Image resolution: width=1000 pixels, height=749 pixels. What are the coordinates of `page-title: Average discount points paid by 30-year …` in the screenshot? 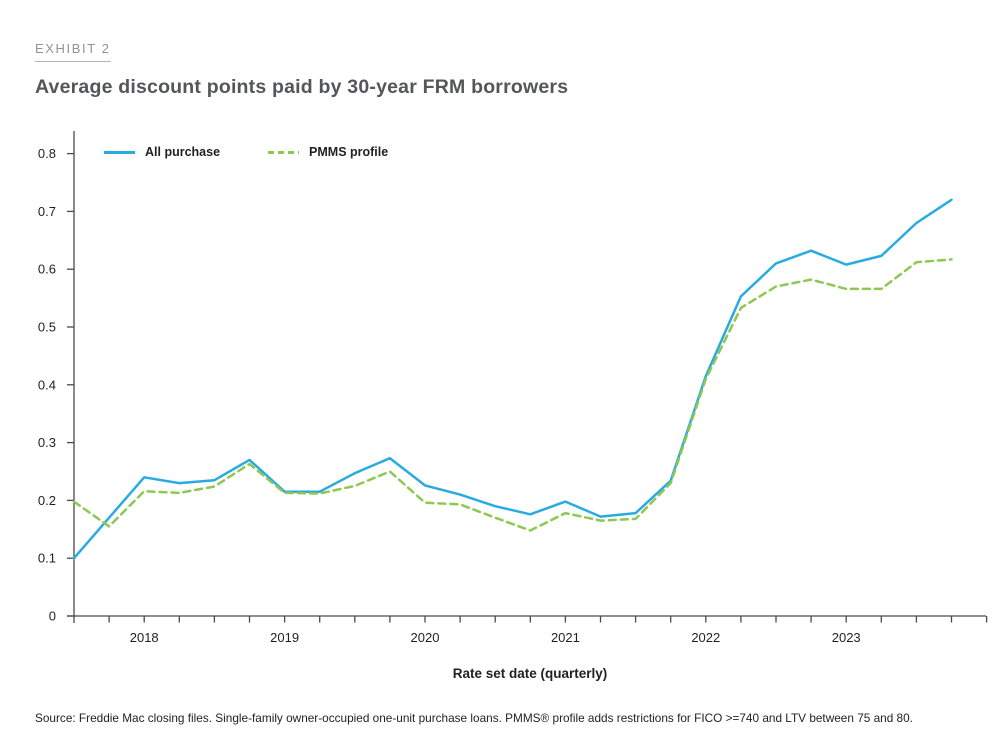 It's located at (302, 87).